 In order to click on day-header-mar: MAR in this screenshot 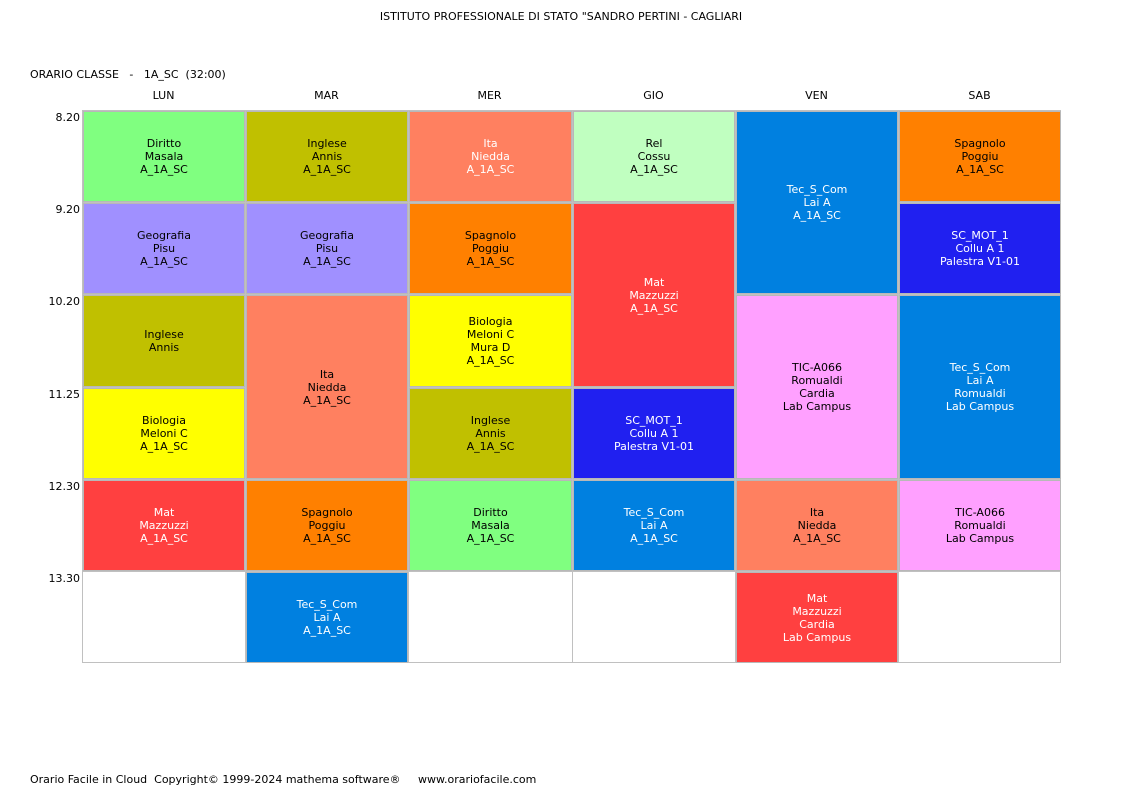, I will do `click(326, 95)`.